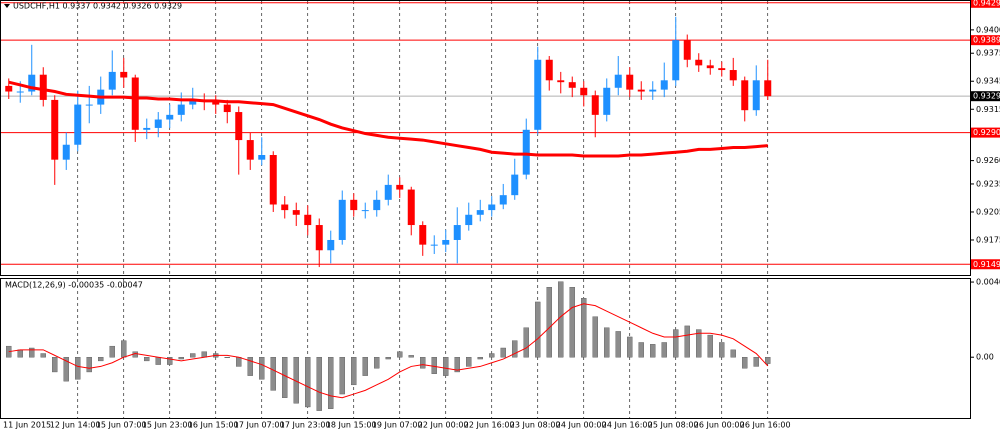 Image resolution: width=1000 pixels, height=431 pixels. What do you see at coordinates (7, 6) in the screenshot?
I see `title-icon` at bounding box center [7, 6].